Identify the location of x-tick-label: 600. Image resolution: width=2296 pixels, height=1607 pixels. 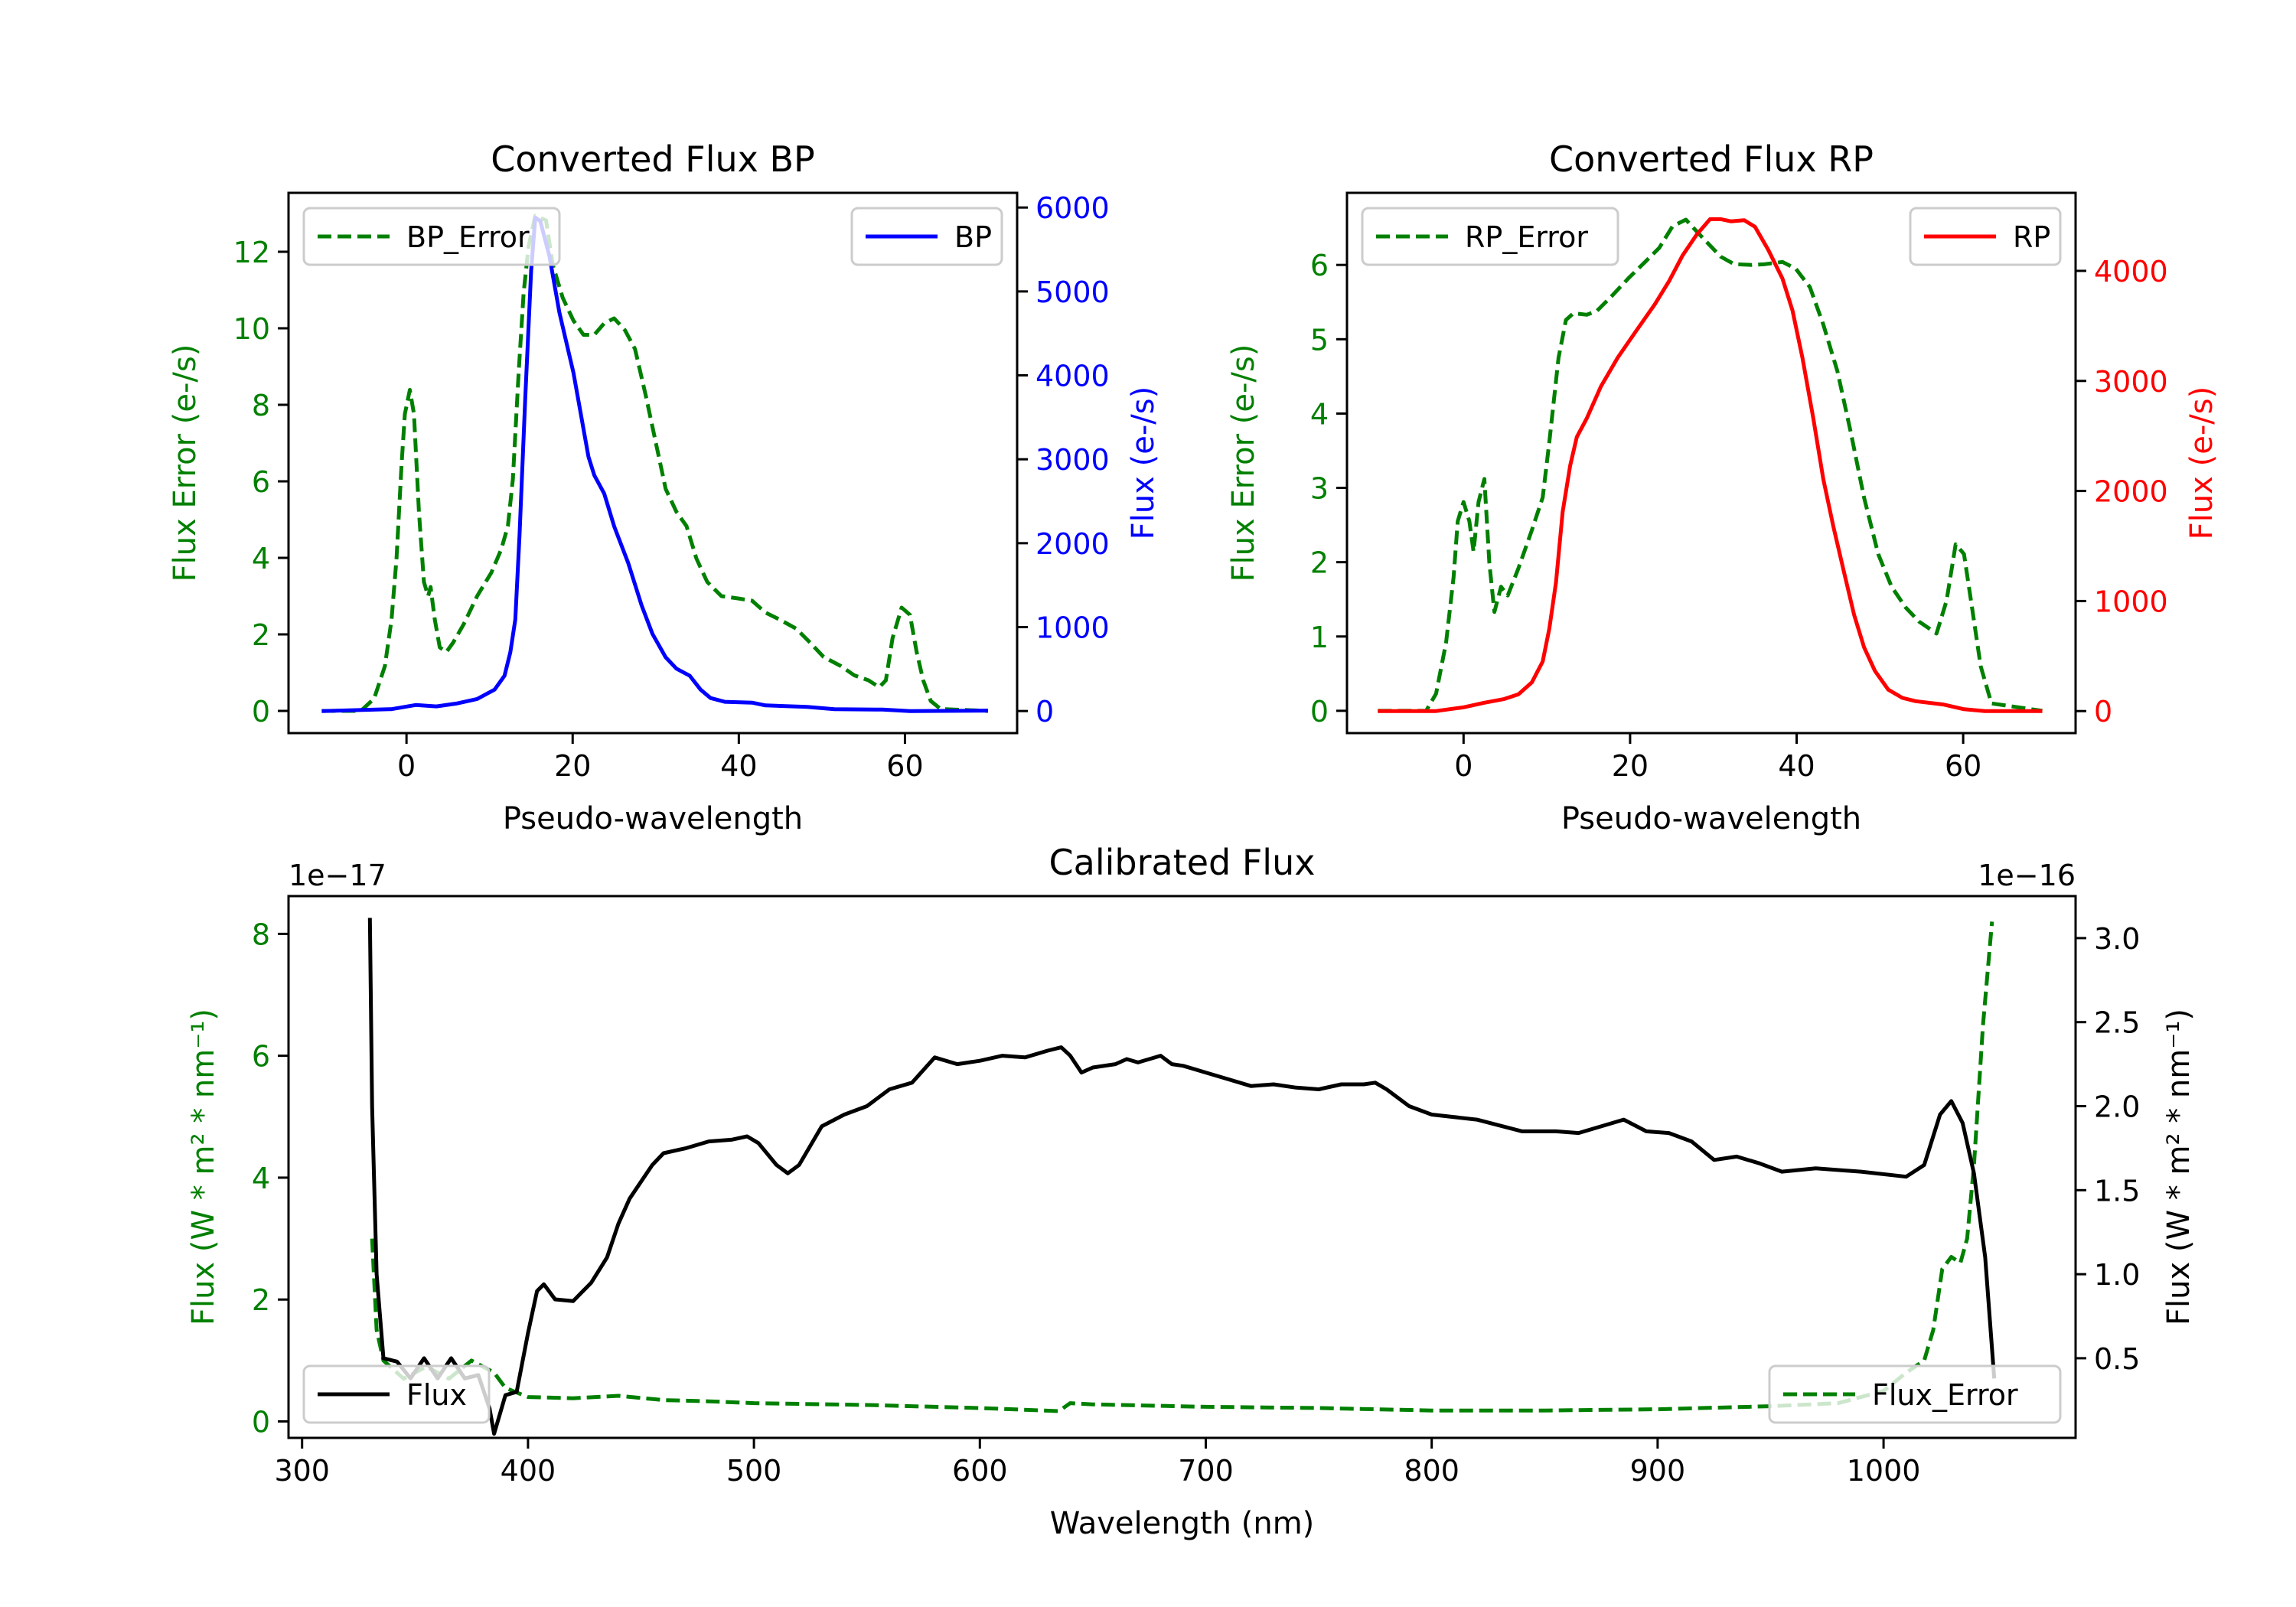
(980, 1471).